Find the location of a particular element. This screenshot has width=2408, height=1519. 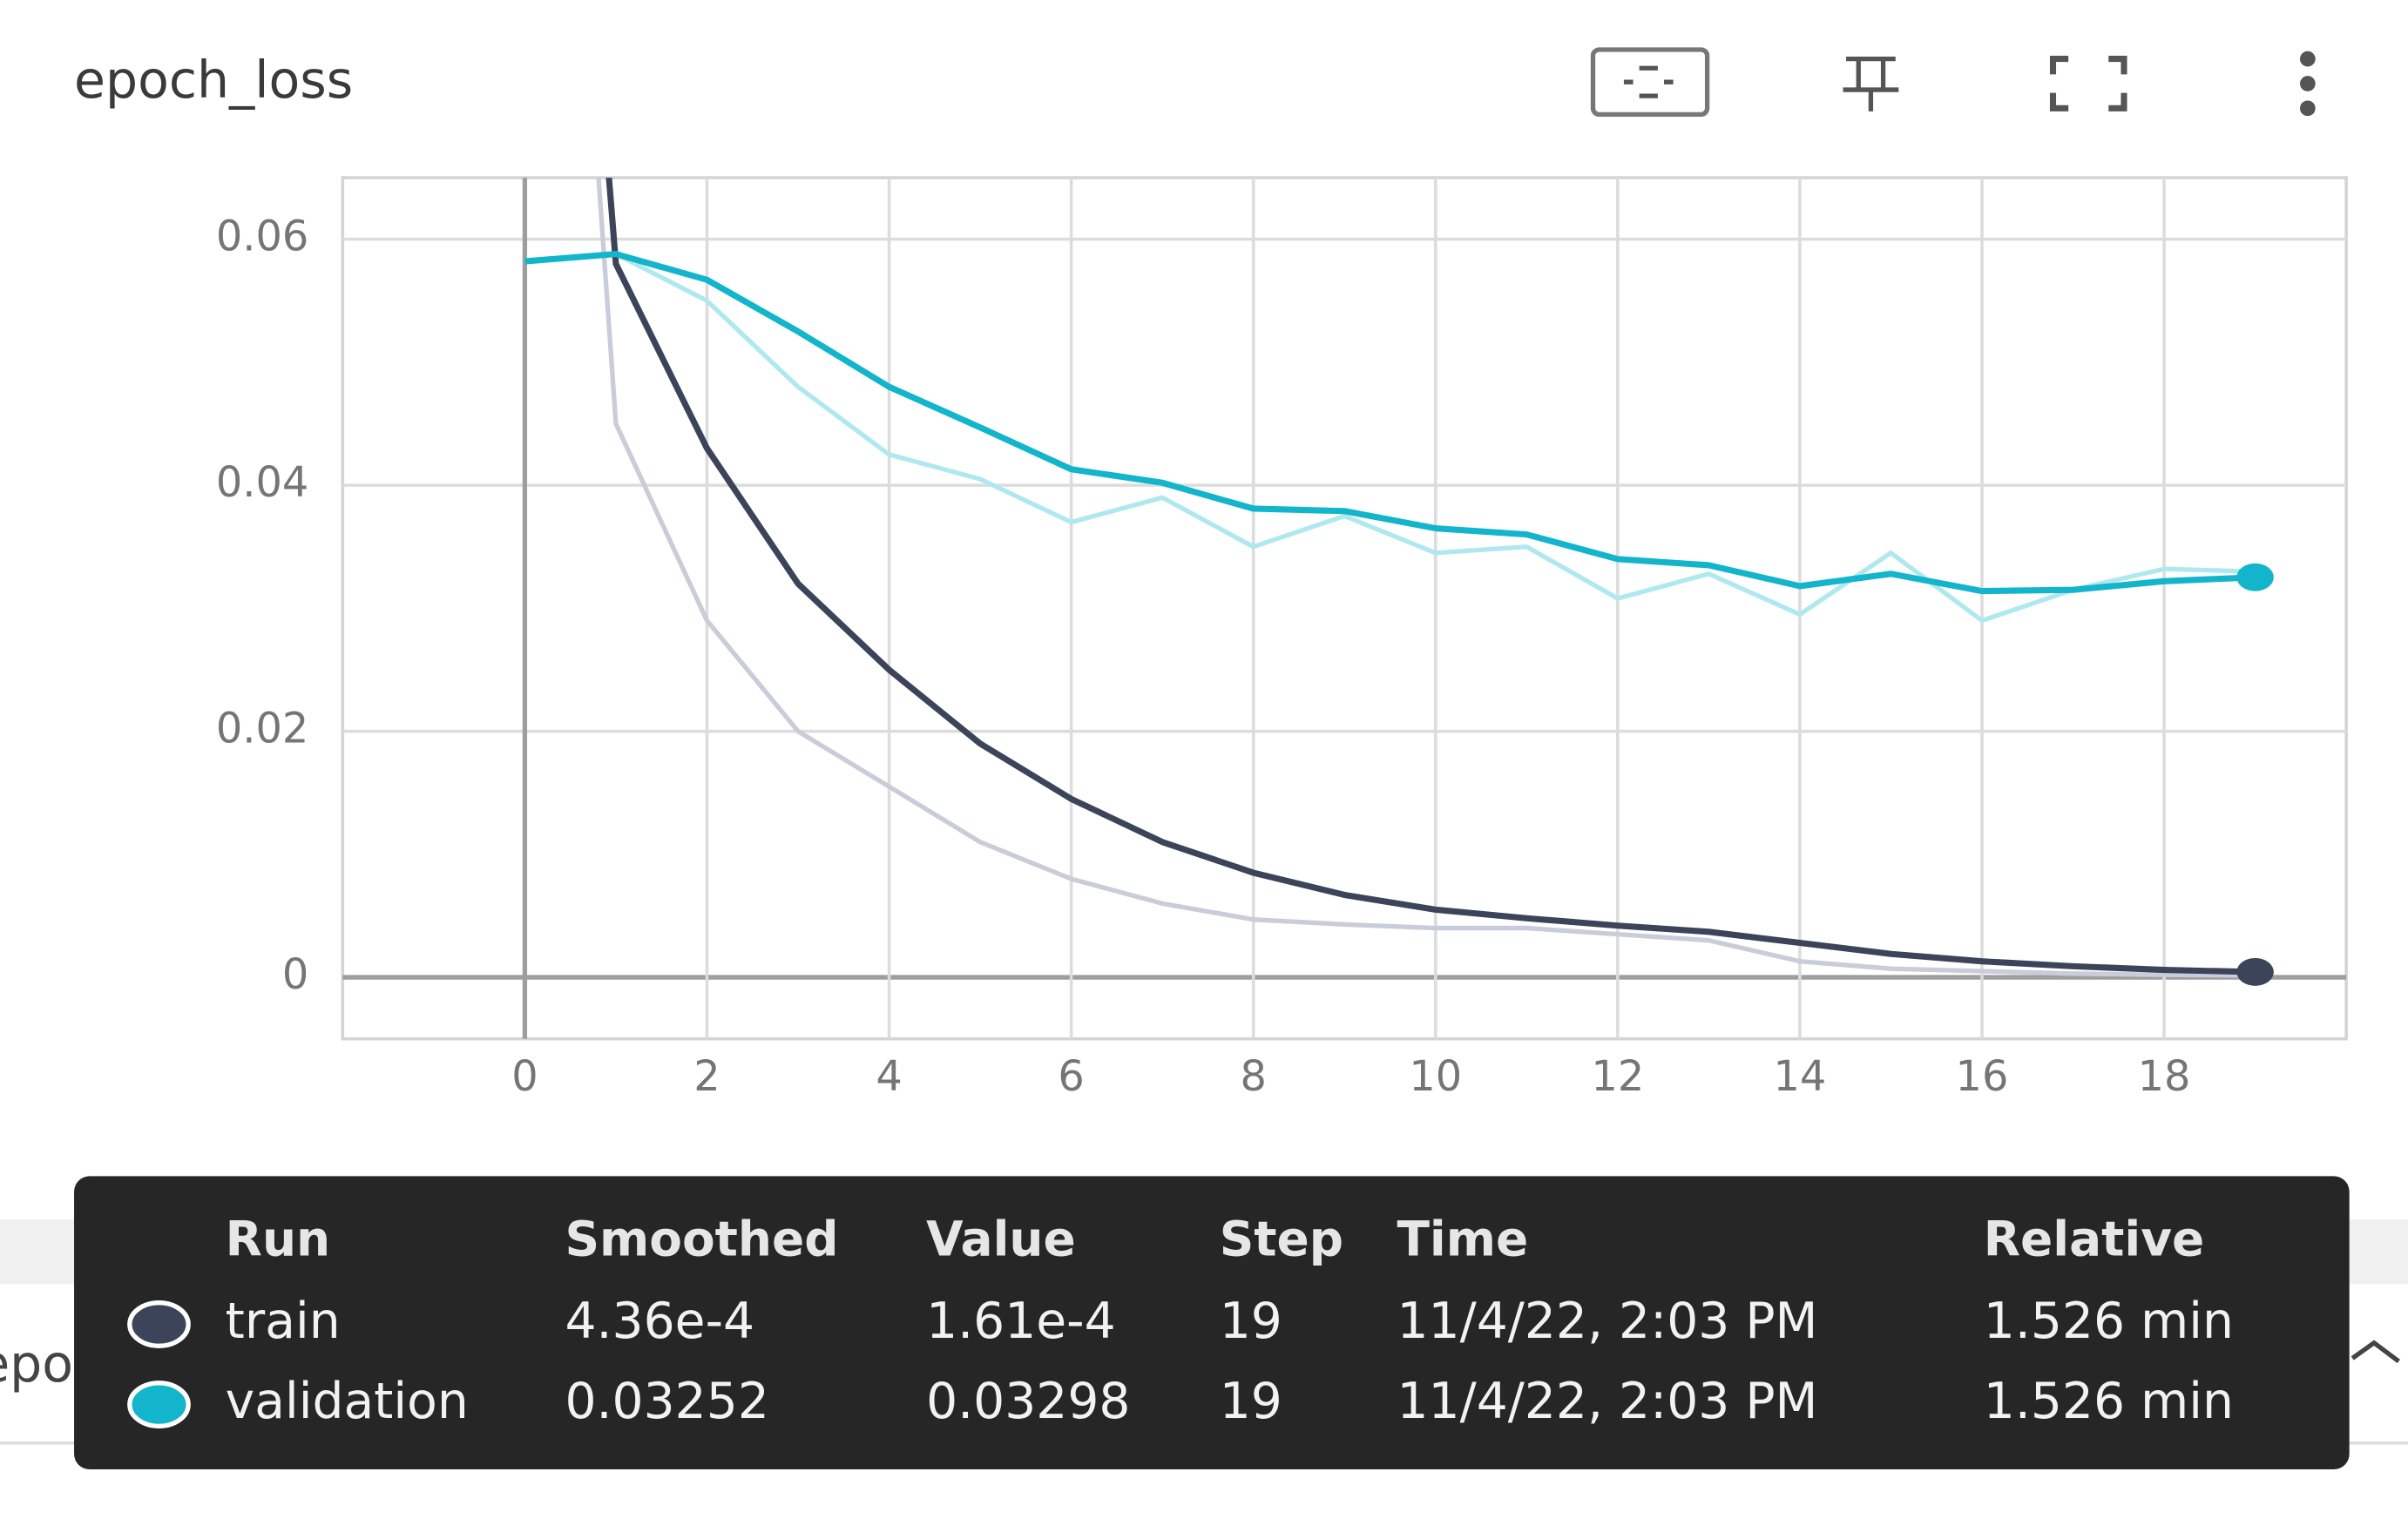

tooltip-cell: 0.03298 is located at coordinates (1028, 1401).